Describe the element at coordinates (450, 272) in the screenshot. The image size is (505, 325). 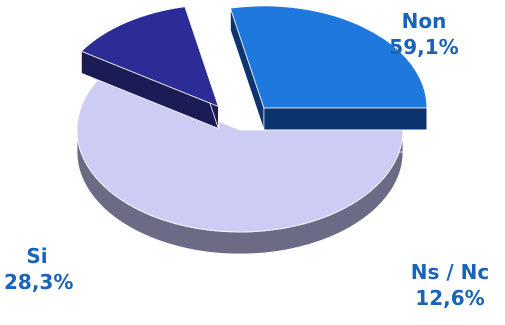
I see `label-ns-nc-name: Ns / Nc` at that location.